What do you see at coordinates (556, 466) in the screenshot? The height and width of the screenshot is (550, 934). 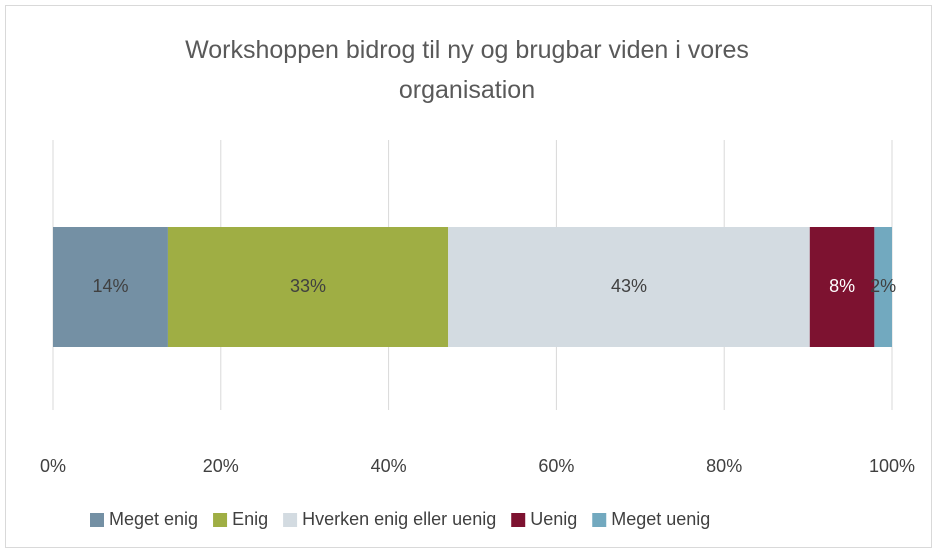 I see `x-tick-label: 60%` at bounding box center [556, 466].